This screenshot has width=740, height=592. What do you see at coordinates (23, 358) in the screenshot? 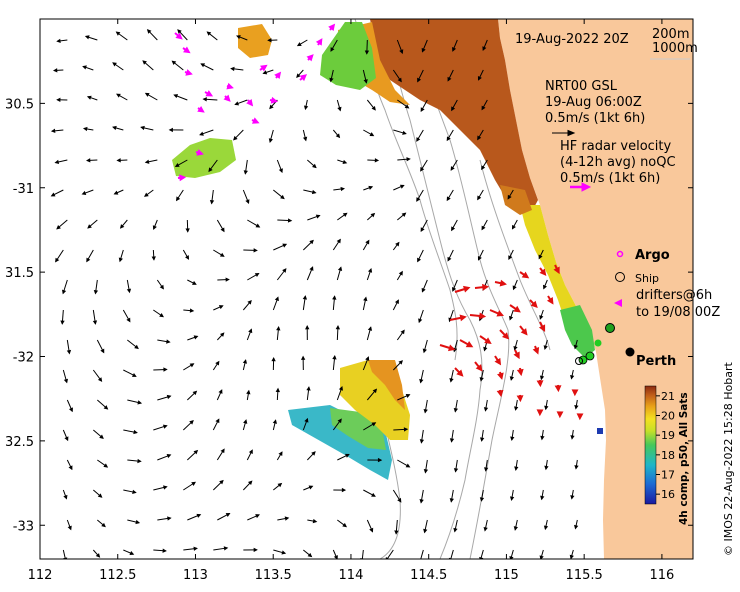
I see `y-tick-label: -32` at bounding box center [23, 358].